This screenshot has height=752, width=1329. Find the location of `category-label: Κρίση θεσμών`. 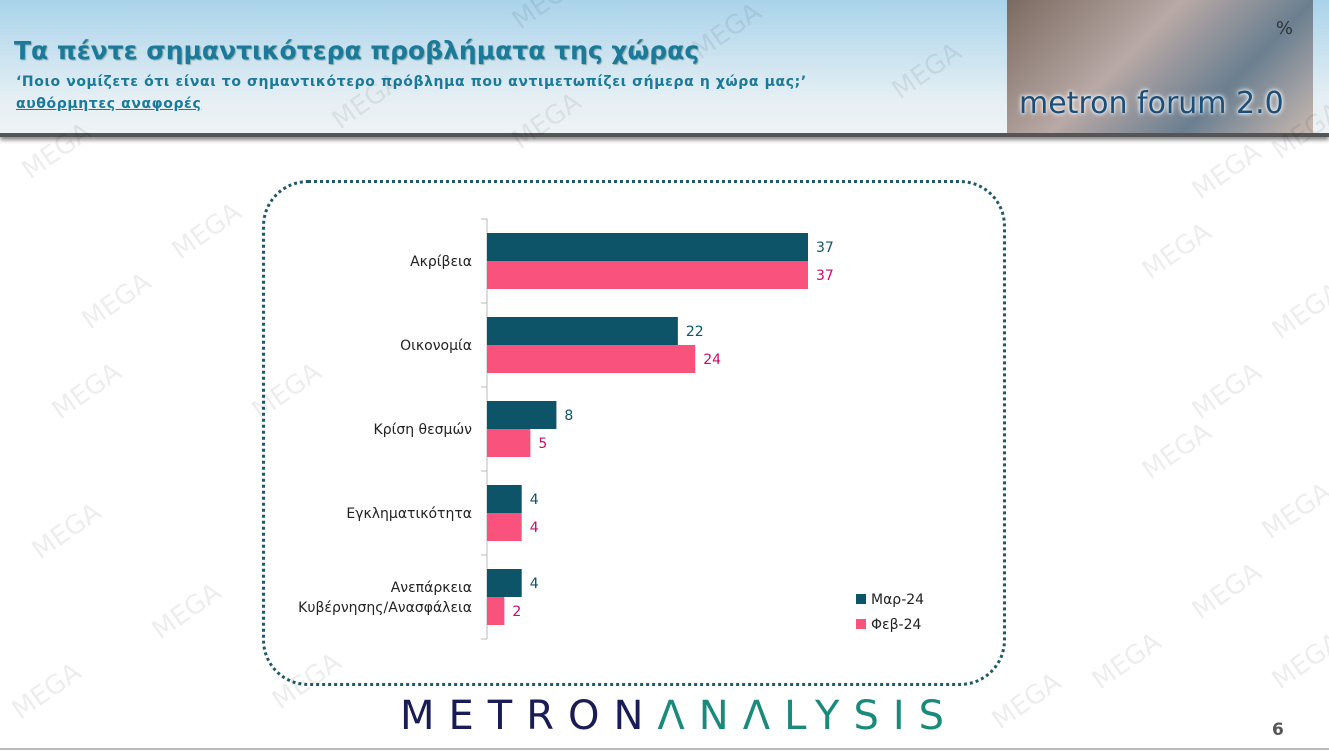

category-label: Κρίση θεσμών is located at coordinates (423, 430).